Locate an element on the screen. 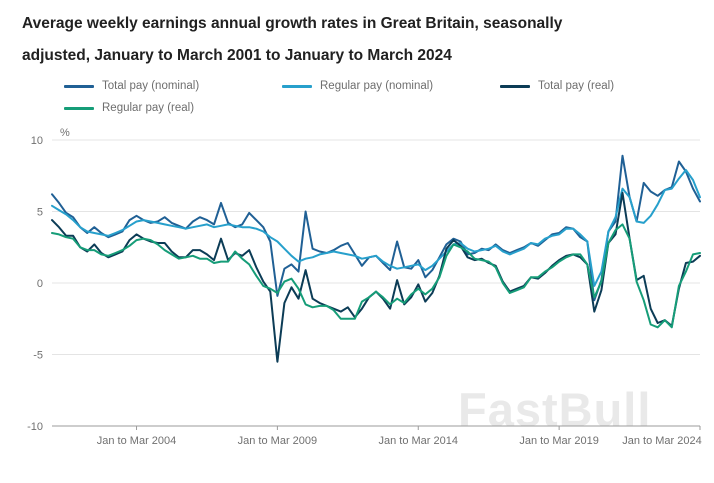 The height and width of the screenshot is (483, 714). legend-item-regular-pay-nominal: Regular pay (nominal) is located at coordinates (391, 86).